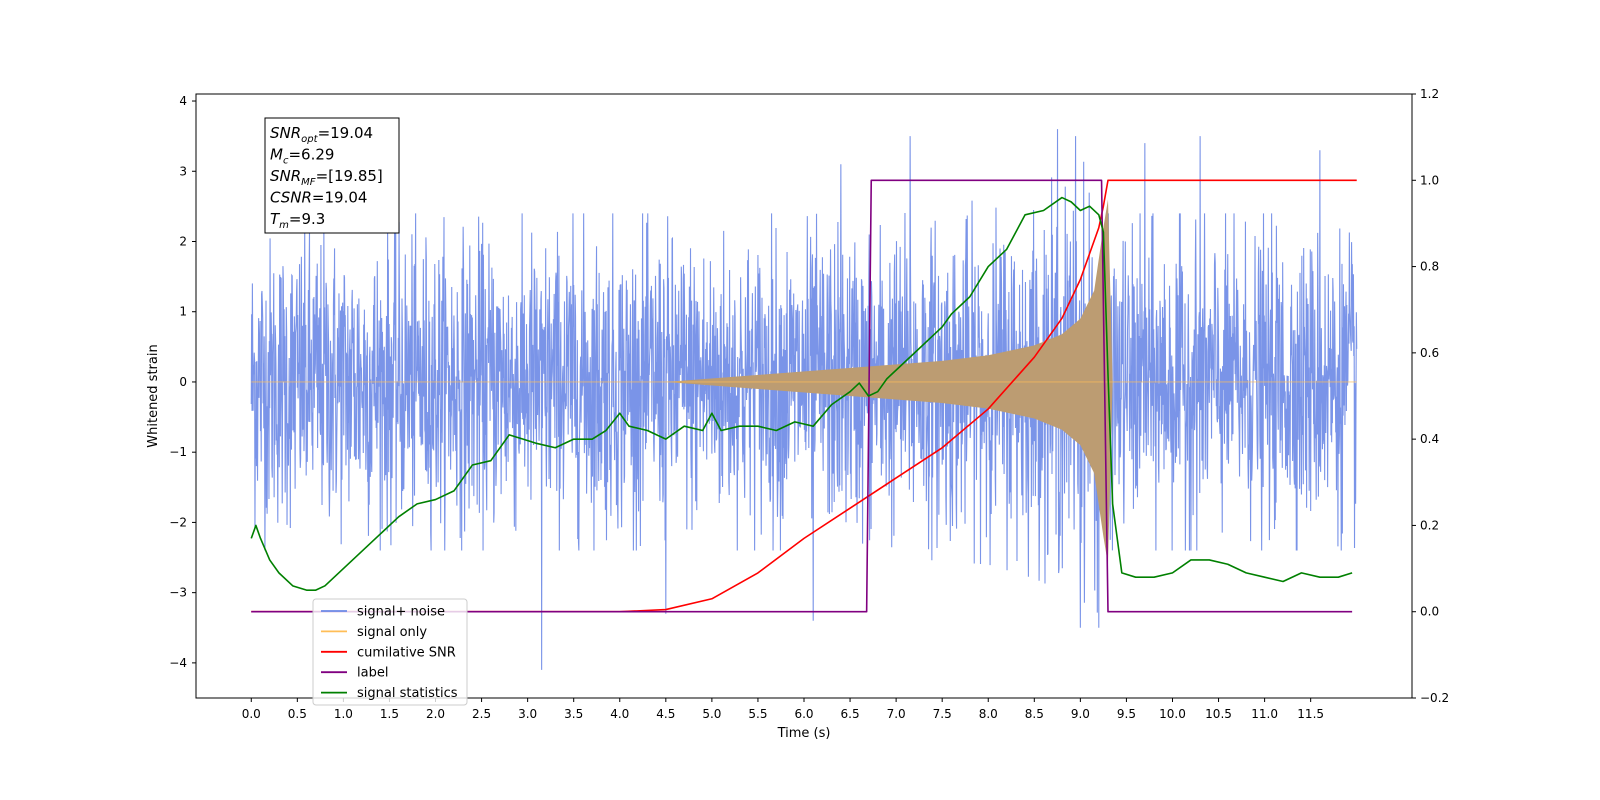 This screenshot has height=800, width=1600. I want to click on y2-tick-label: 1.0, so click(1429, 180).